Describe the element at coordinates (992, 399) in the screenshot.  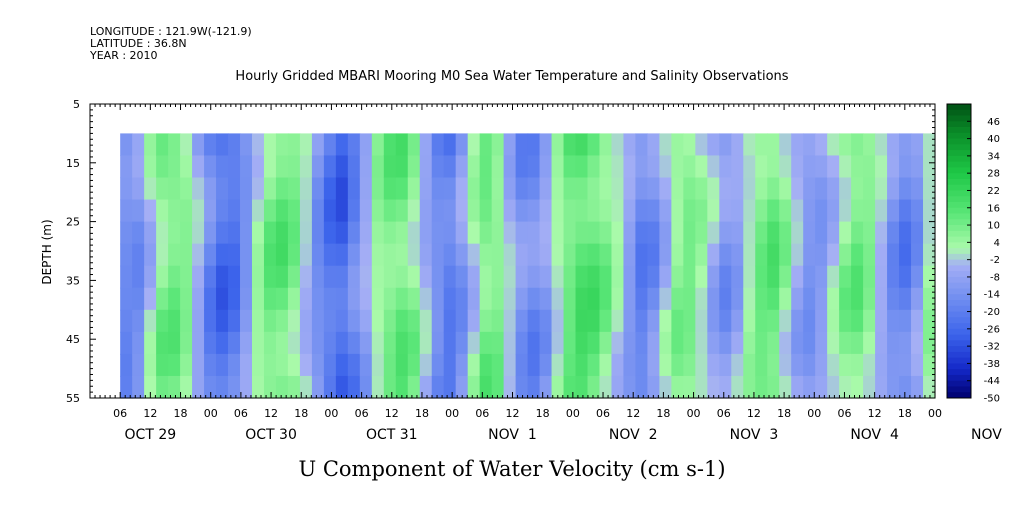
I see `colorbar-label: -50` at that location.